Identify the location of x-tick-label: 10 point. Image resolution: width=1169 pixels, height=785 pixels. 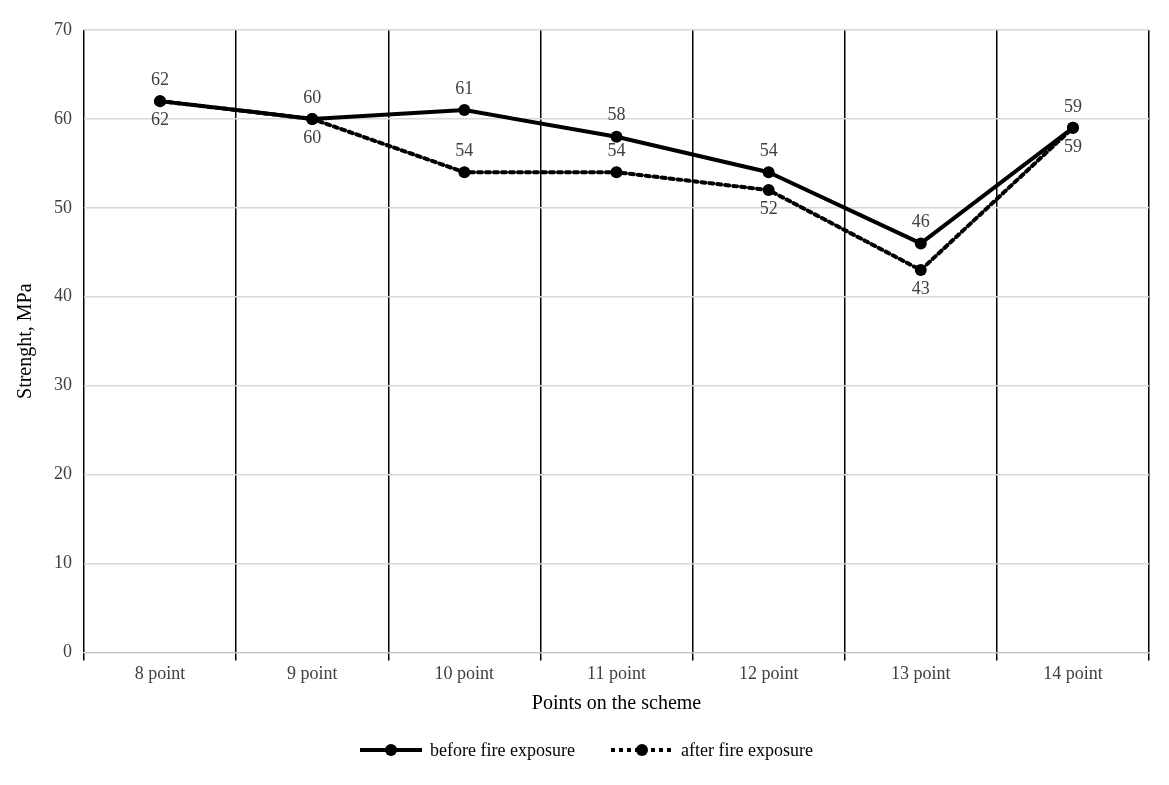
(464, 672).